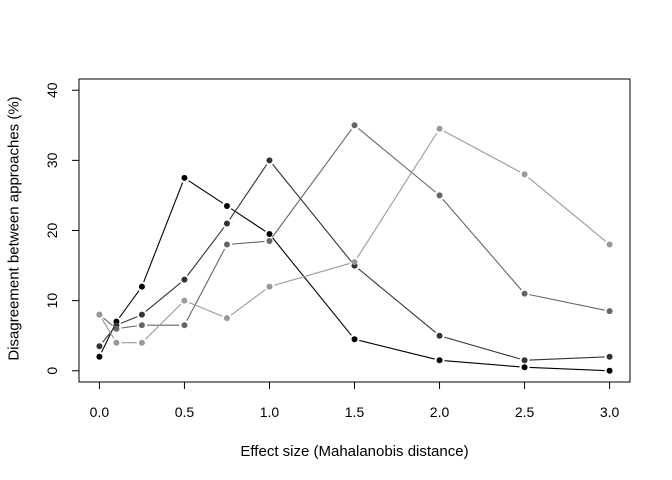 The image size is (672, 480). What do you see at coordinates (440, 412) in the screenshot?
I see `x-tick-label: 2.0` at bounding box center [440, 412].